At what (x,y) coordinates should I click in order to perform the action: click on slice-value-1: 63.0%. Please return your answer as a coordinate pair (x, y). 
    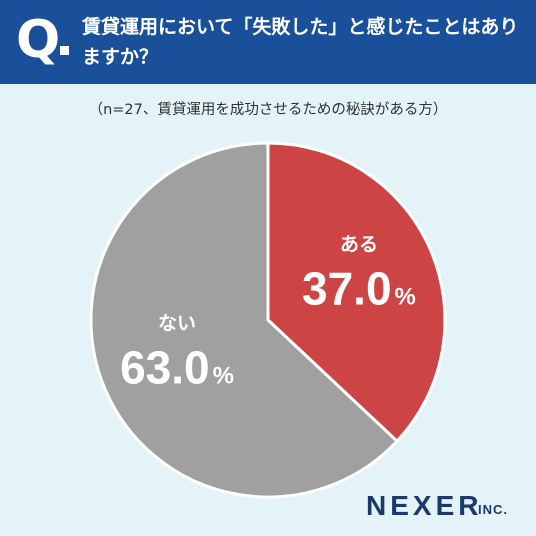
    Looking at the image, I should click on (177, 367).